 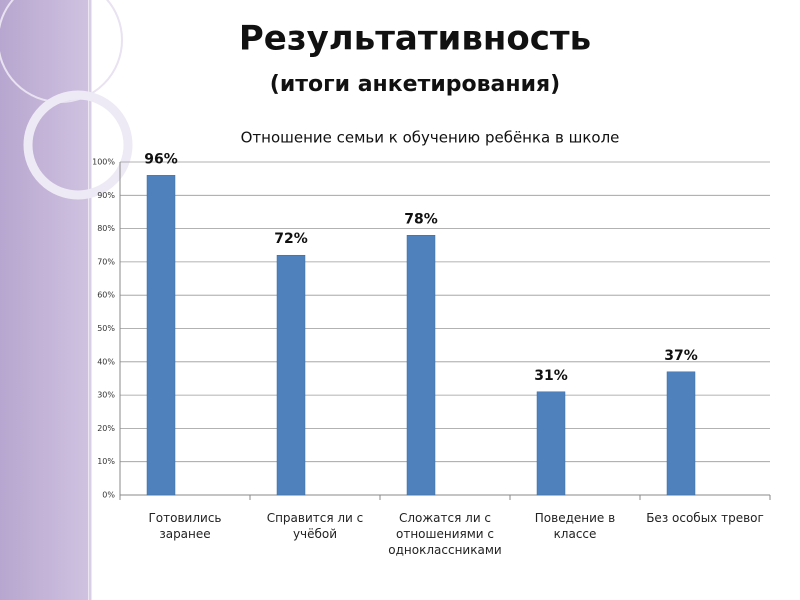 I want to click on x-tick-label: Поведение в классе, so click(x=575, y=526).